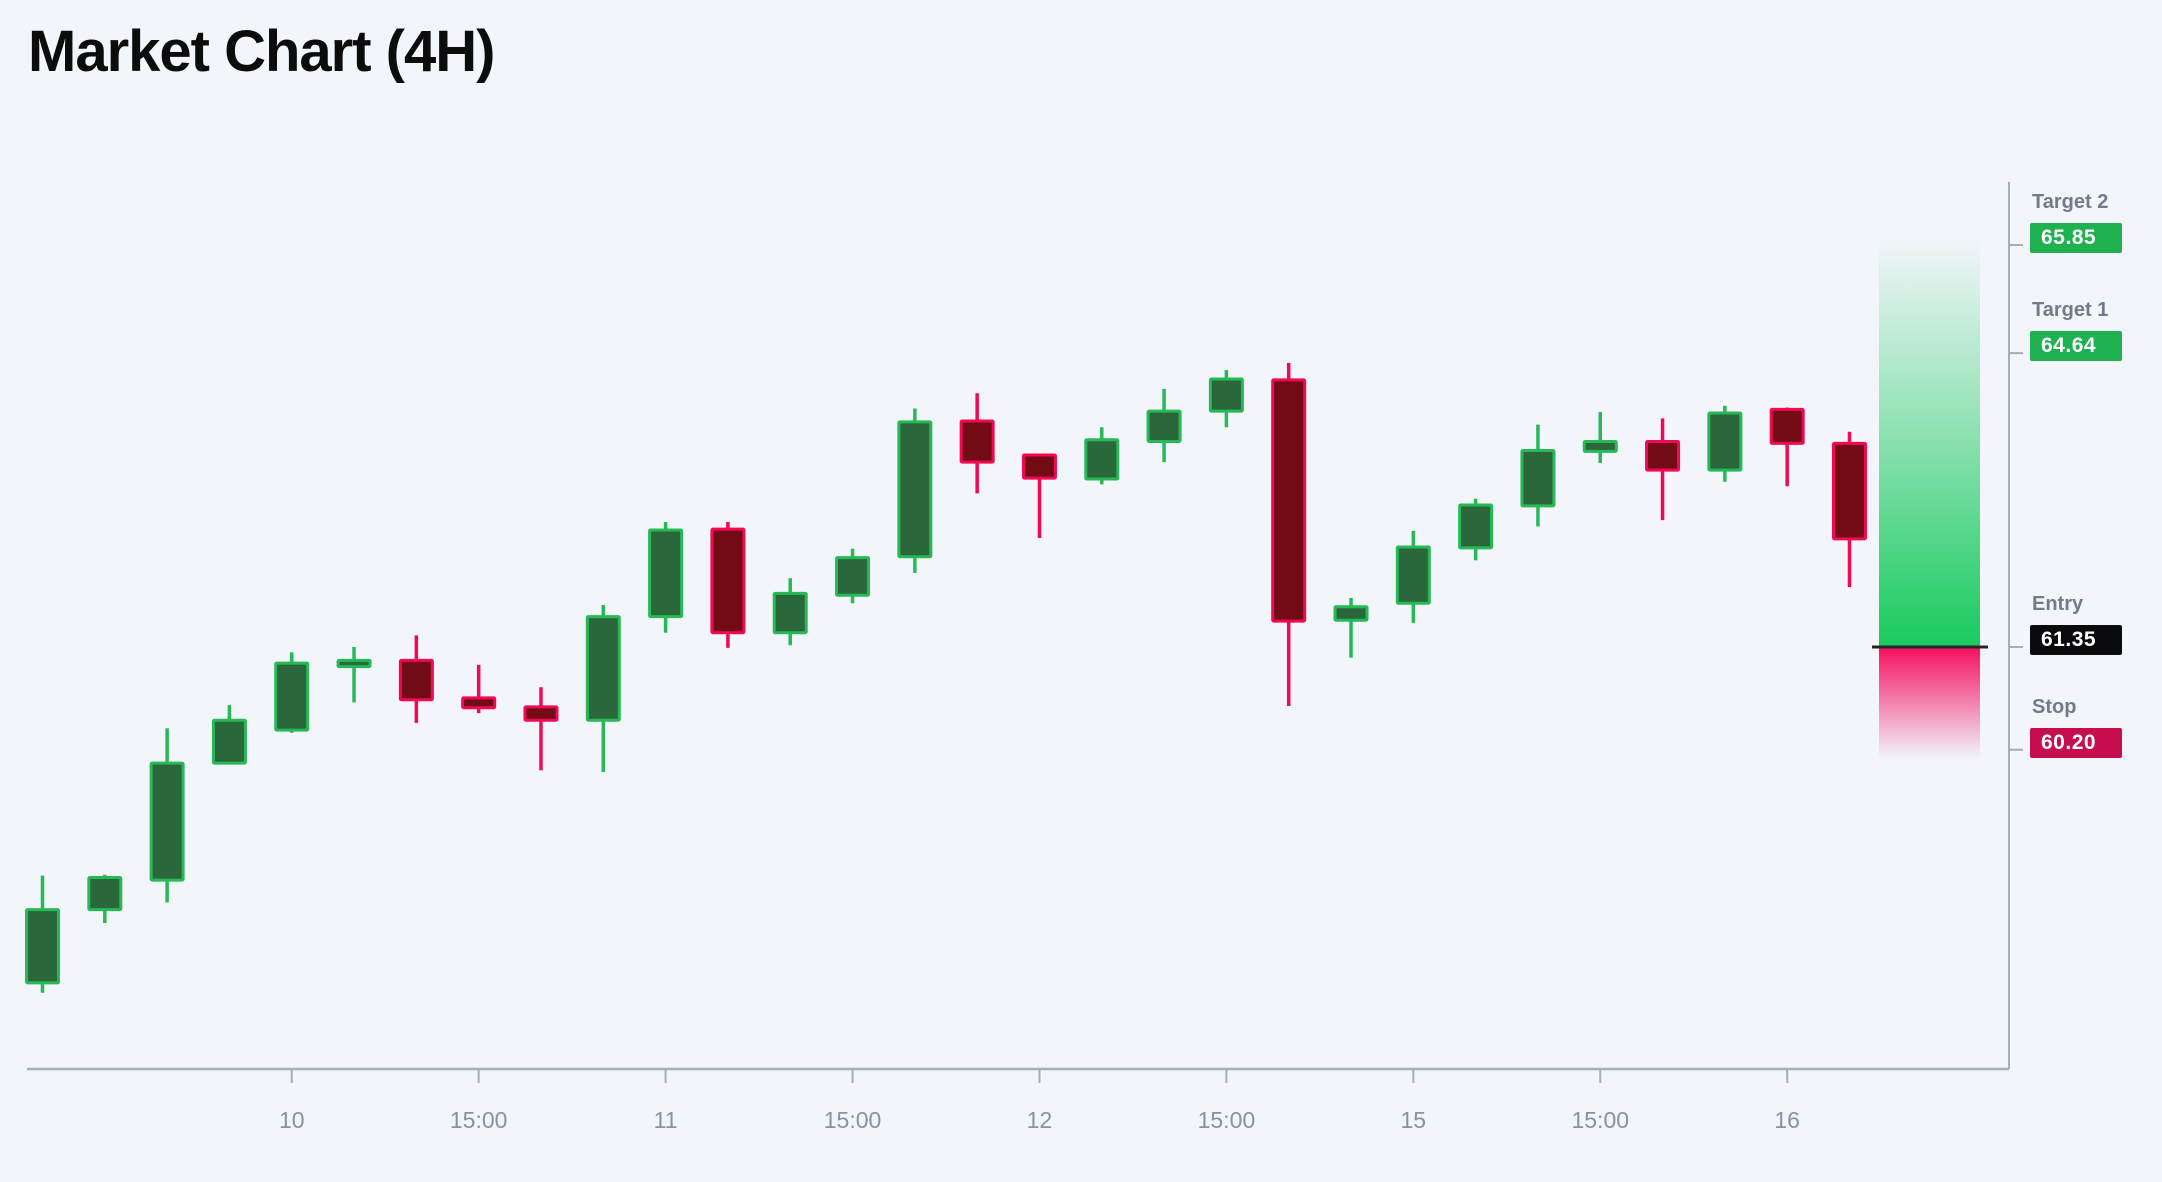 The width and height of the screenshot is (2162, 1182). What do you see at coordinates (292, 1120) in the screenshot?
I see `x-axis-label: 10` at bounding box center [292, 1120].